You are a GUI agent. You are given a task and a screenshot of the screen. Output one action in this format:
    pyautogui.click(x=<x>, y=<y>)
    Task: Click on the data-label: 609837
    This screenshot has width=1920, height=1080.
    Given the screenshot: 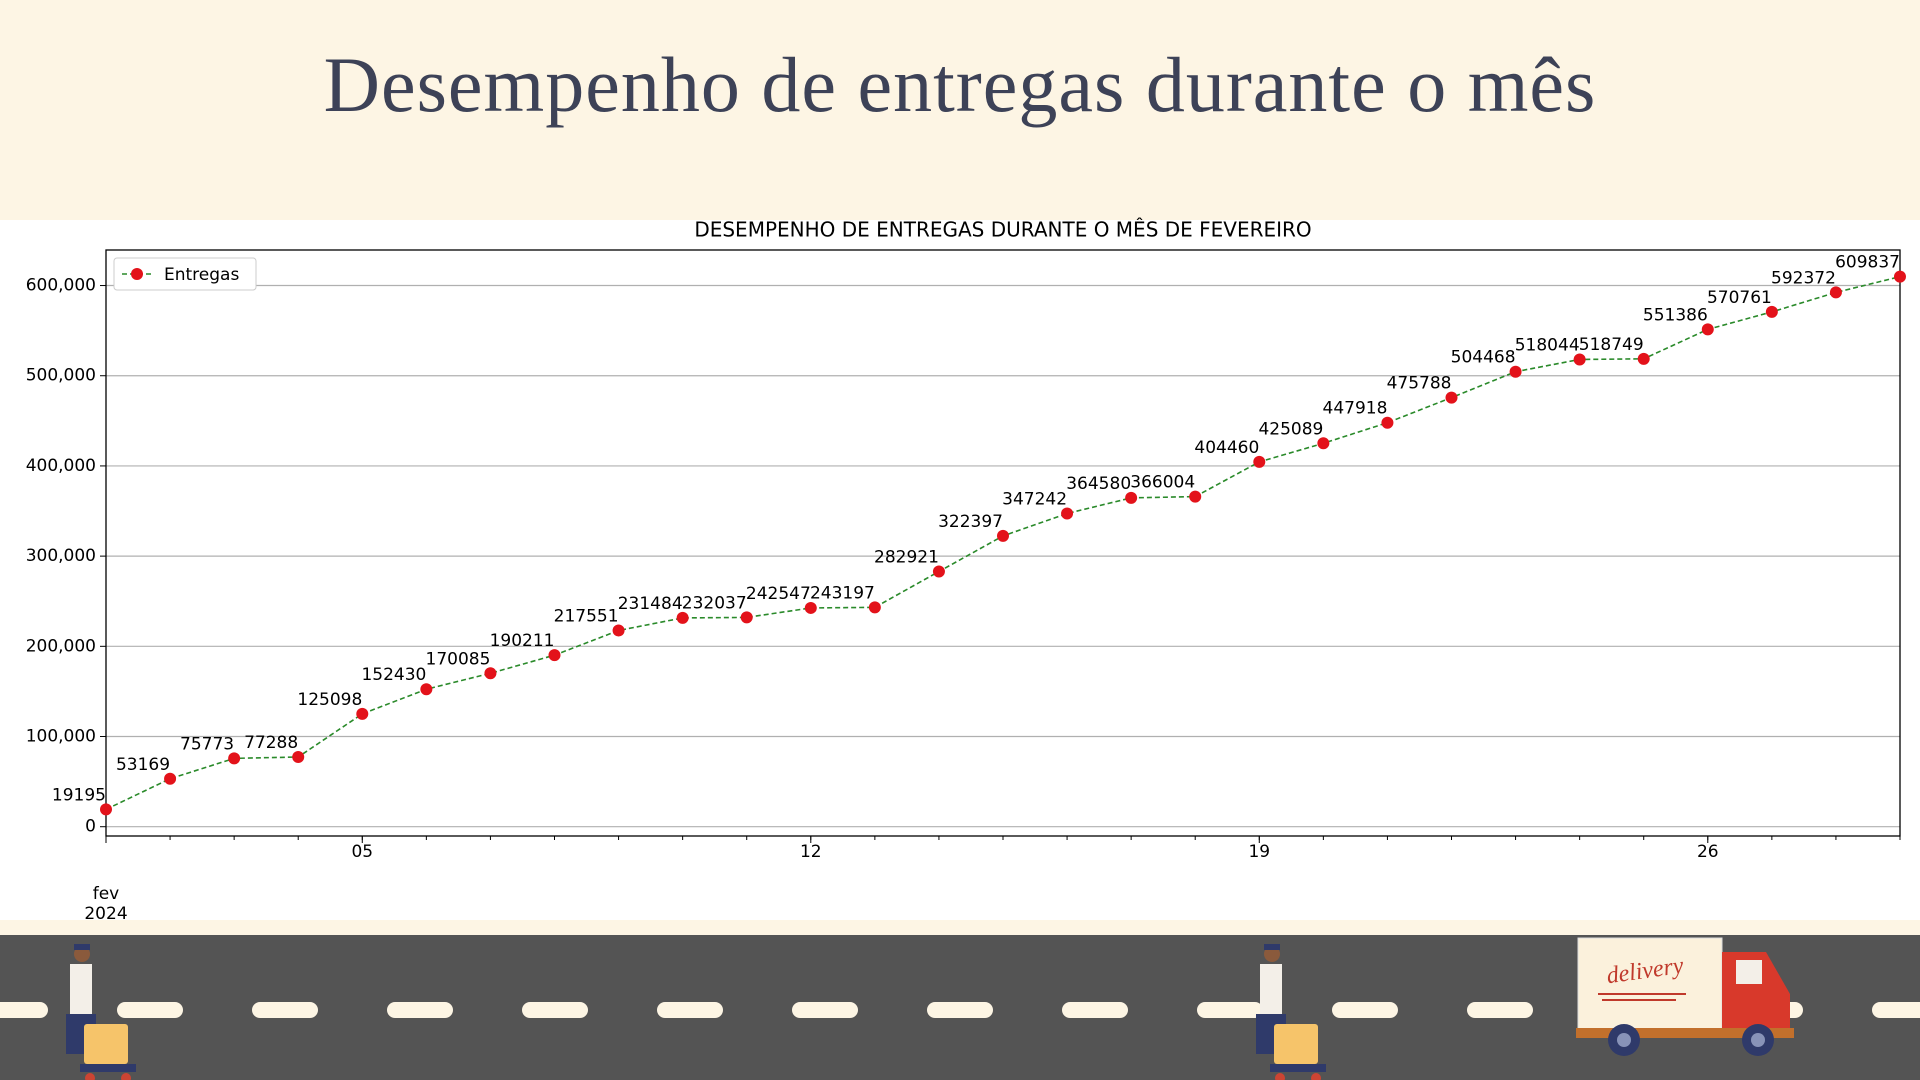 What is the action you would take?
    pyautogui.click(x=1867, y=263)
    